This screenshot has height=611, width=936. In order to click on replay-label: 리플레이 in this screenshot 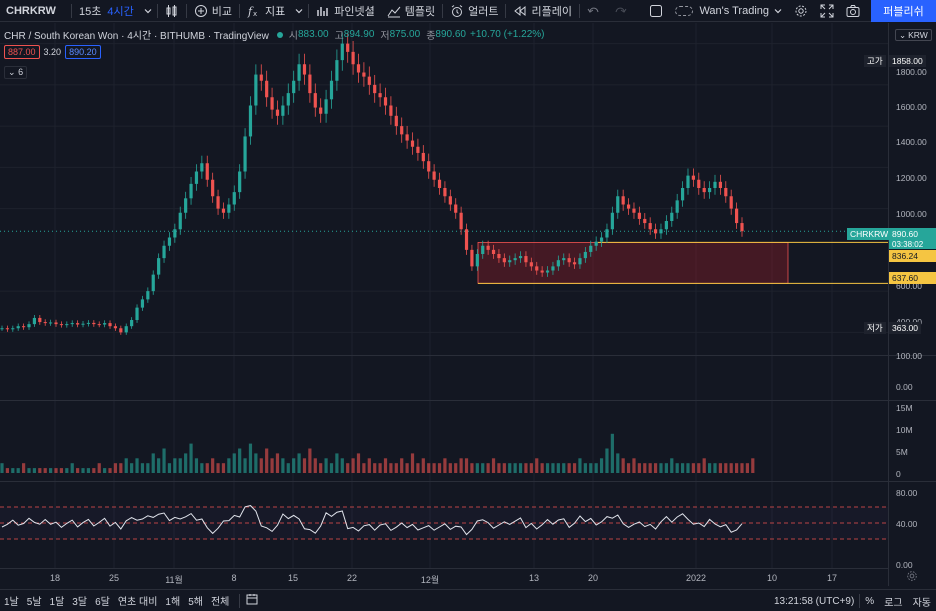, I will do `click(551, 11)`.